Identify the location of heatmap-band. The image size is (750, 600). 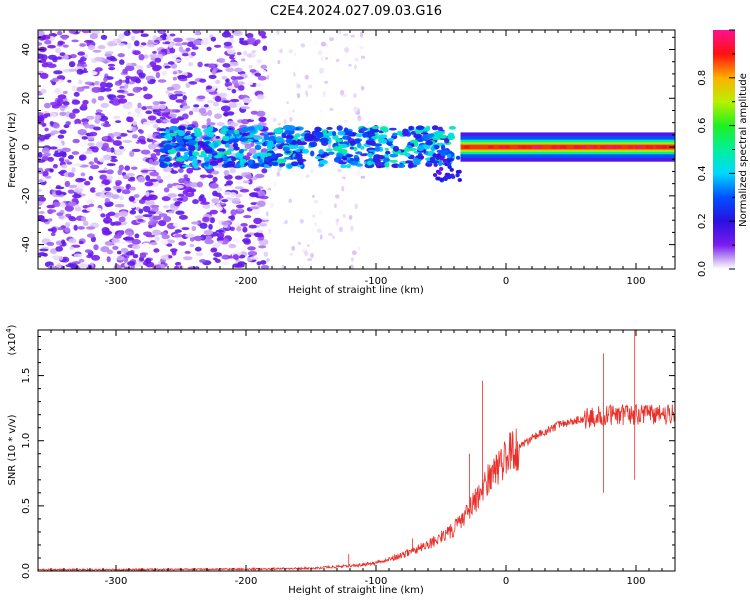
(567, 147).